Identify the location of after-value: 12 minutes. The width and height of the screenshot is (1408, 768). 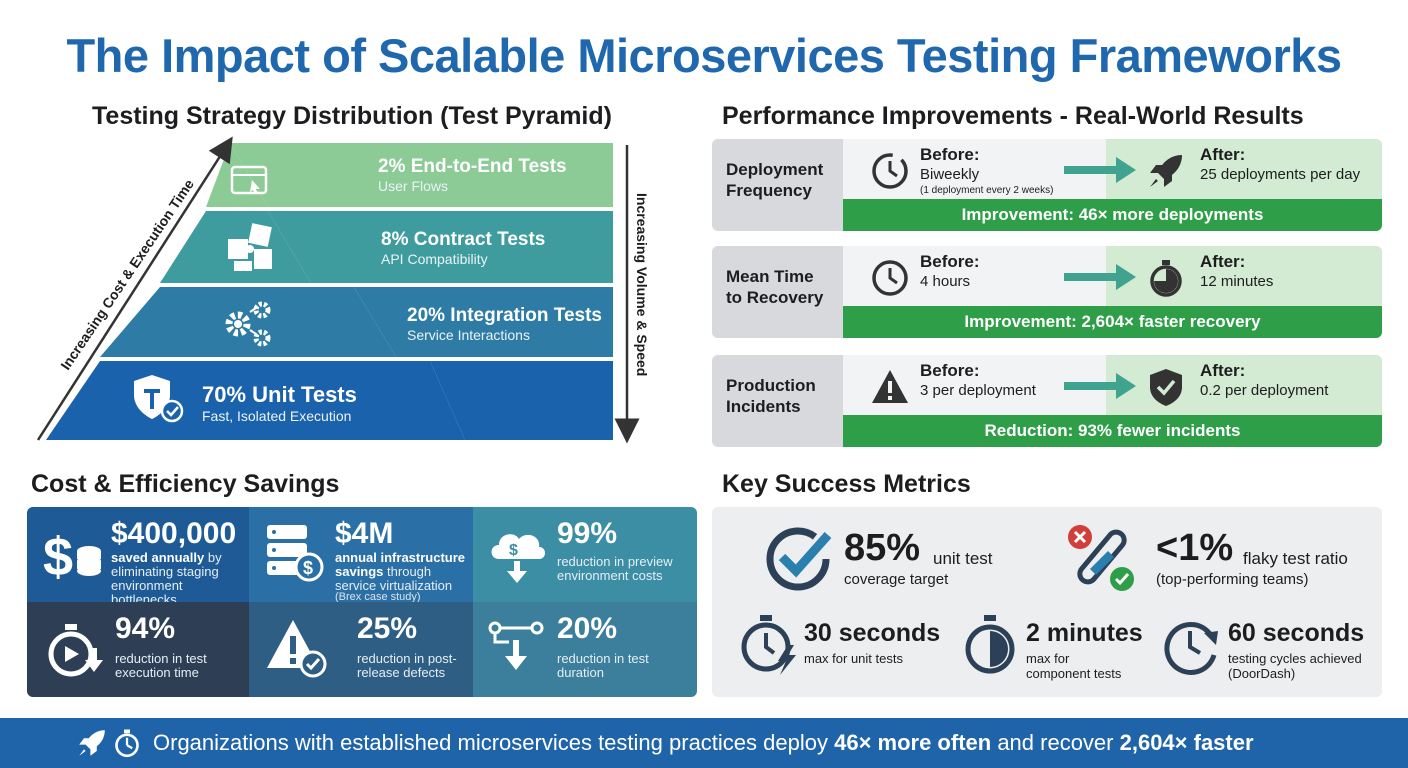
(1237, 281).